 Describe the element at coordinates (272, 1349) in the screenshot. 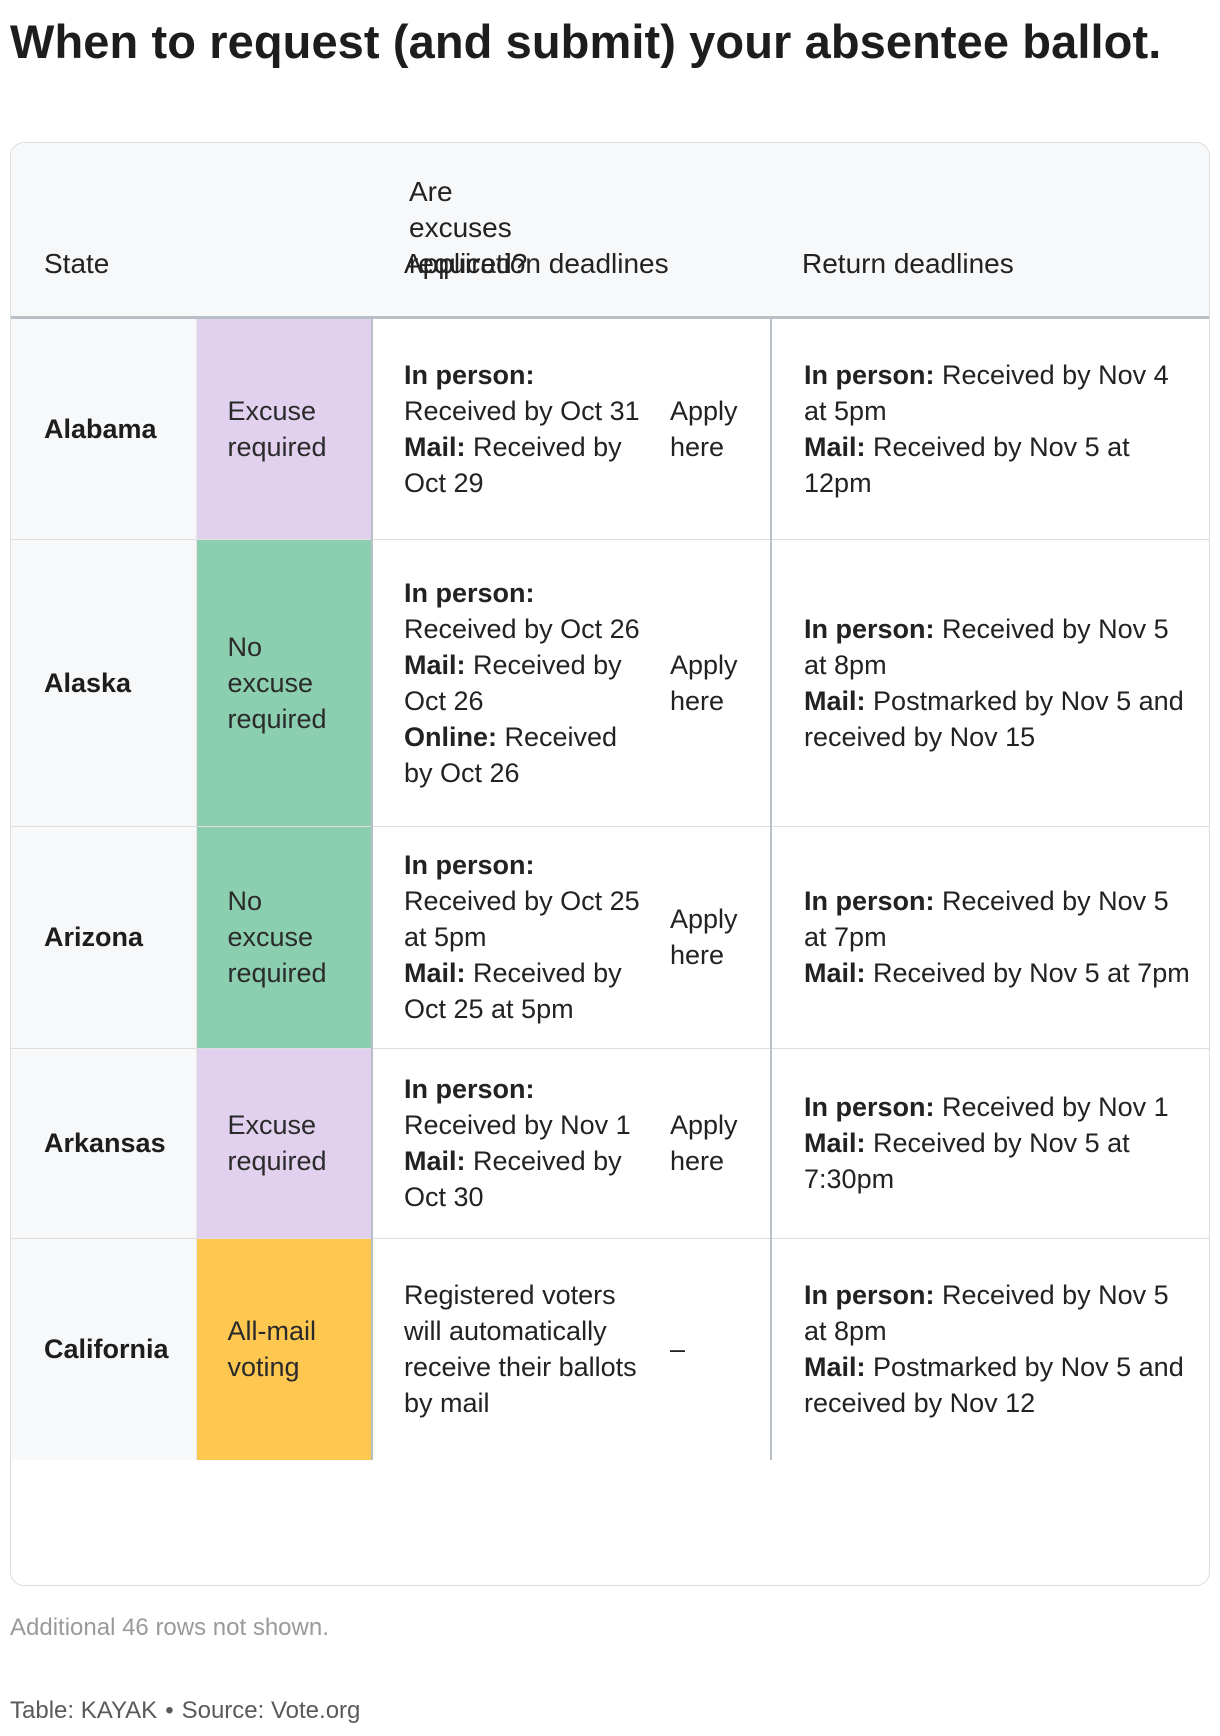

I see `excuse-status-label: All-mail voting` at that location.